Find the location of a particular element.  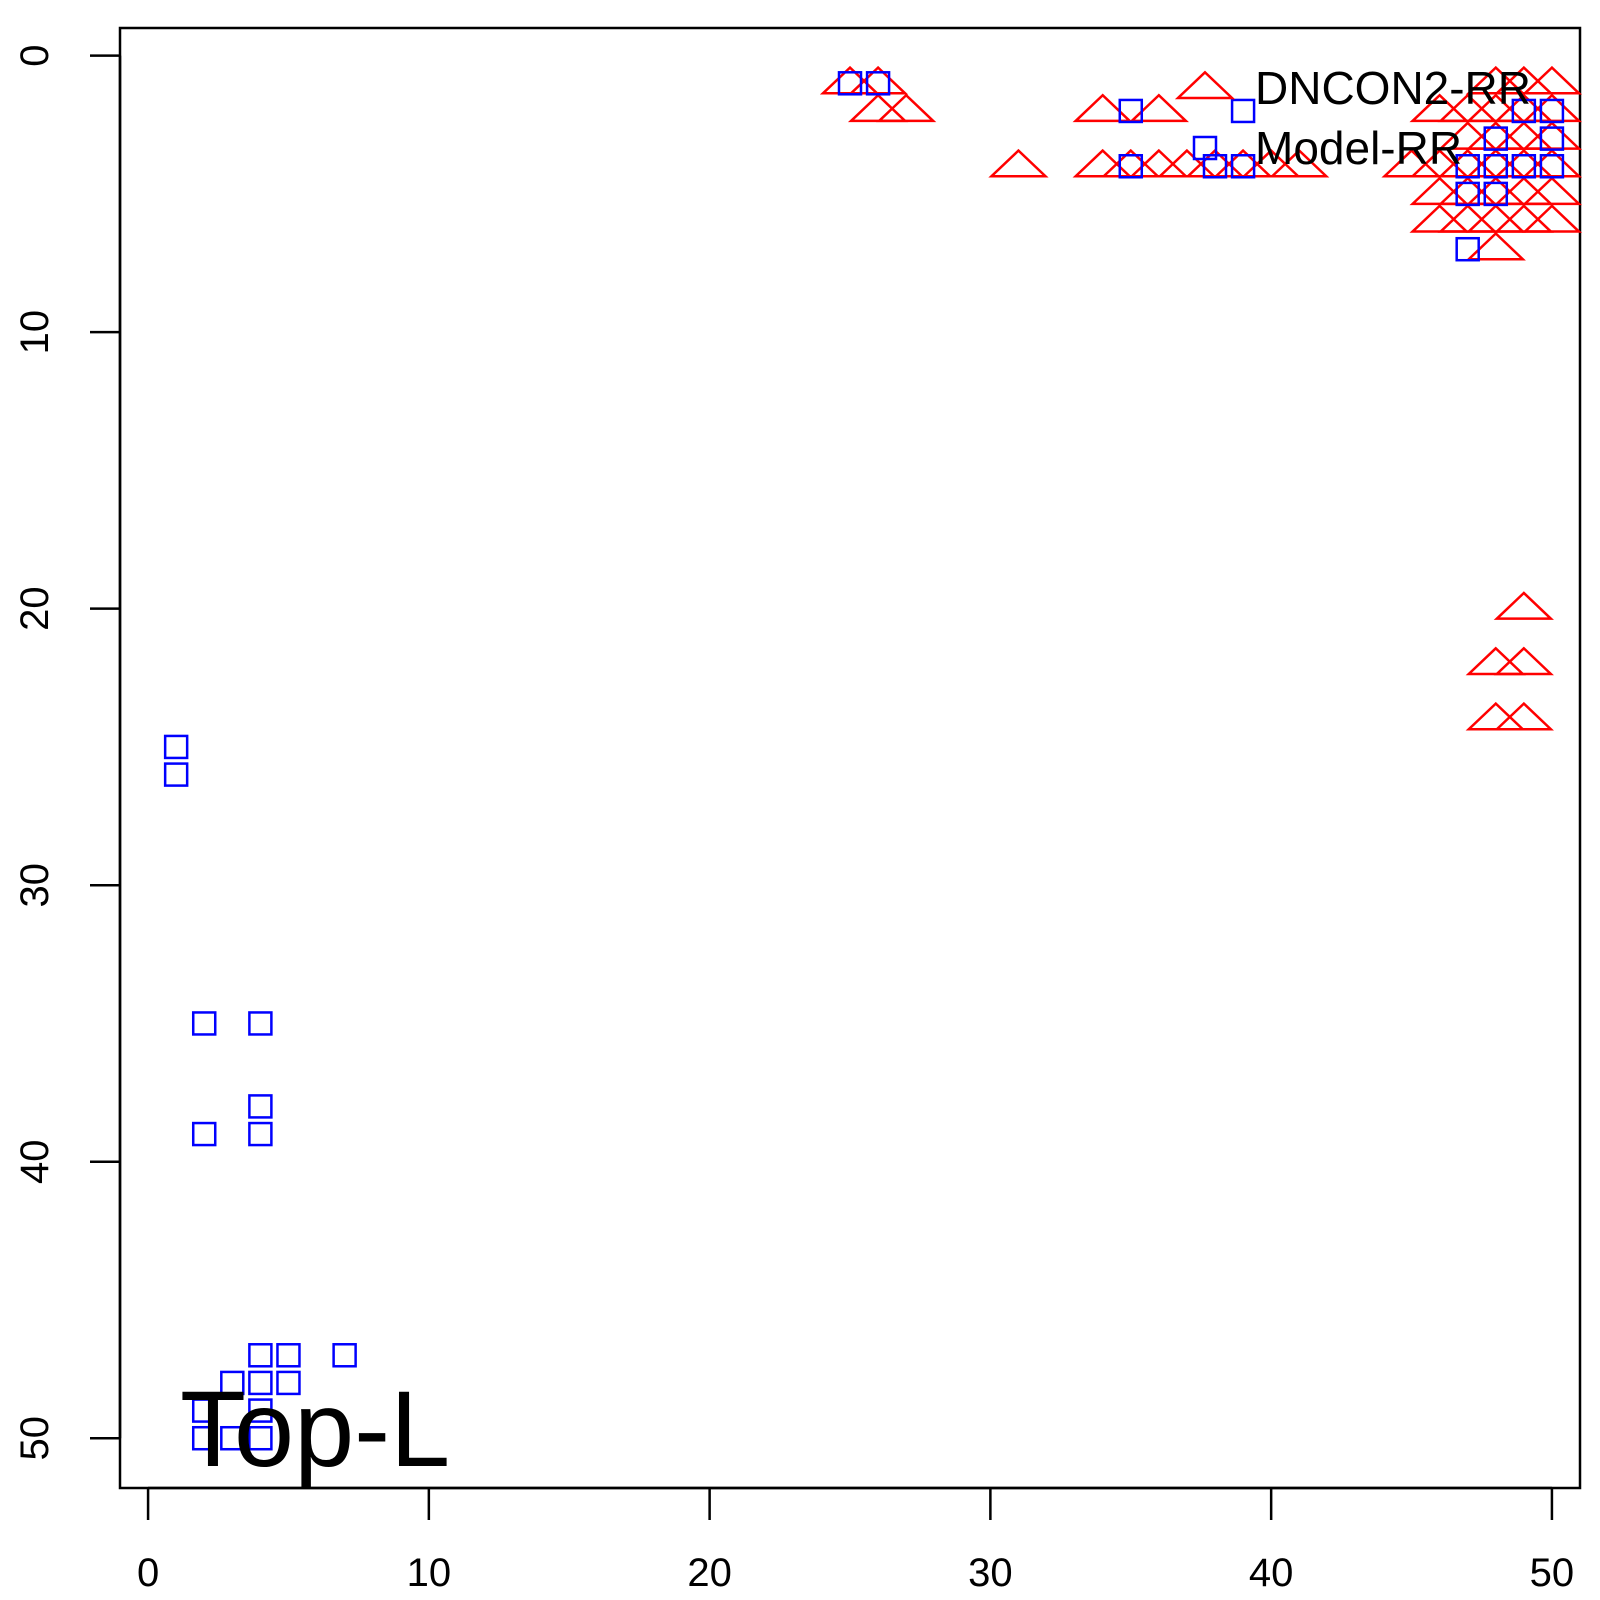

y-tick-label: 0 is located at coordinates (35, 56).